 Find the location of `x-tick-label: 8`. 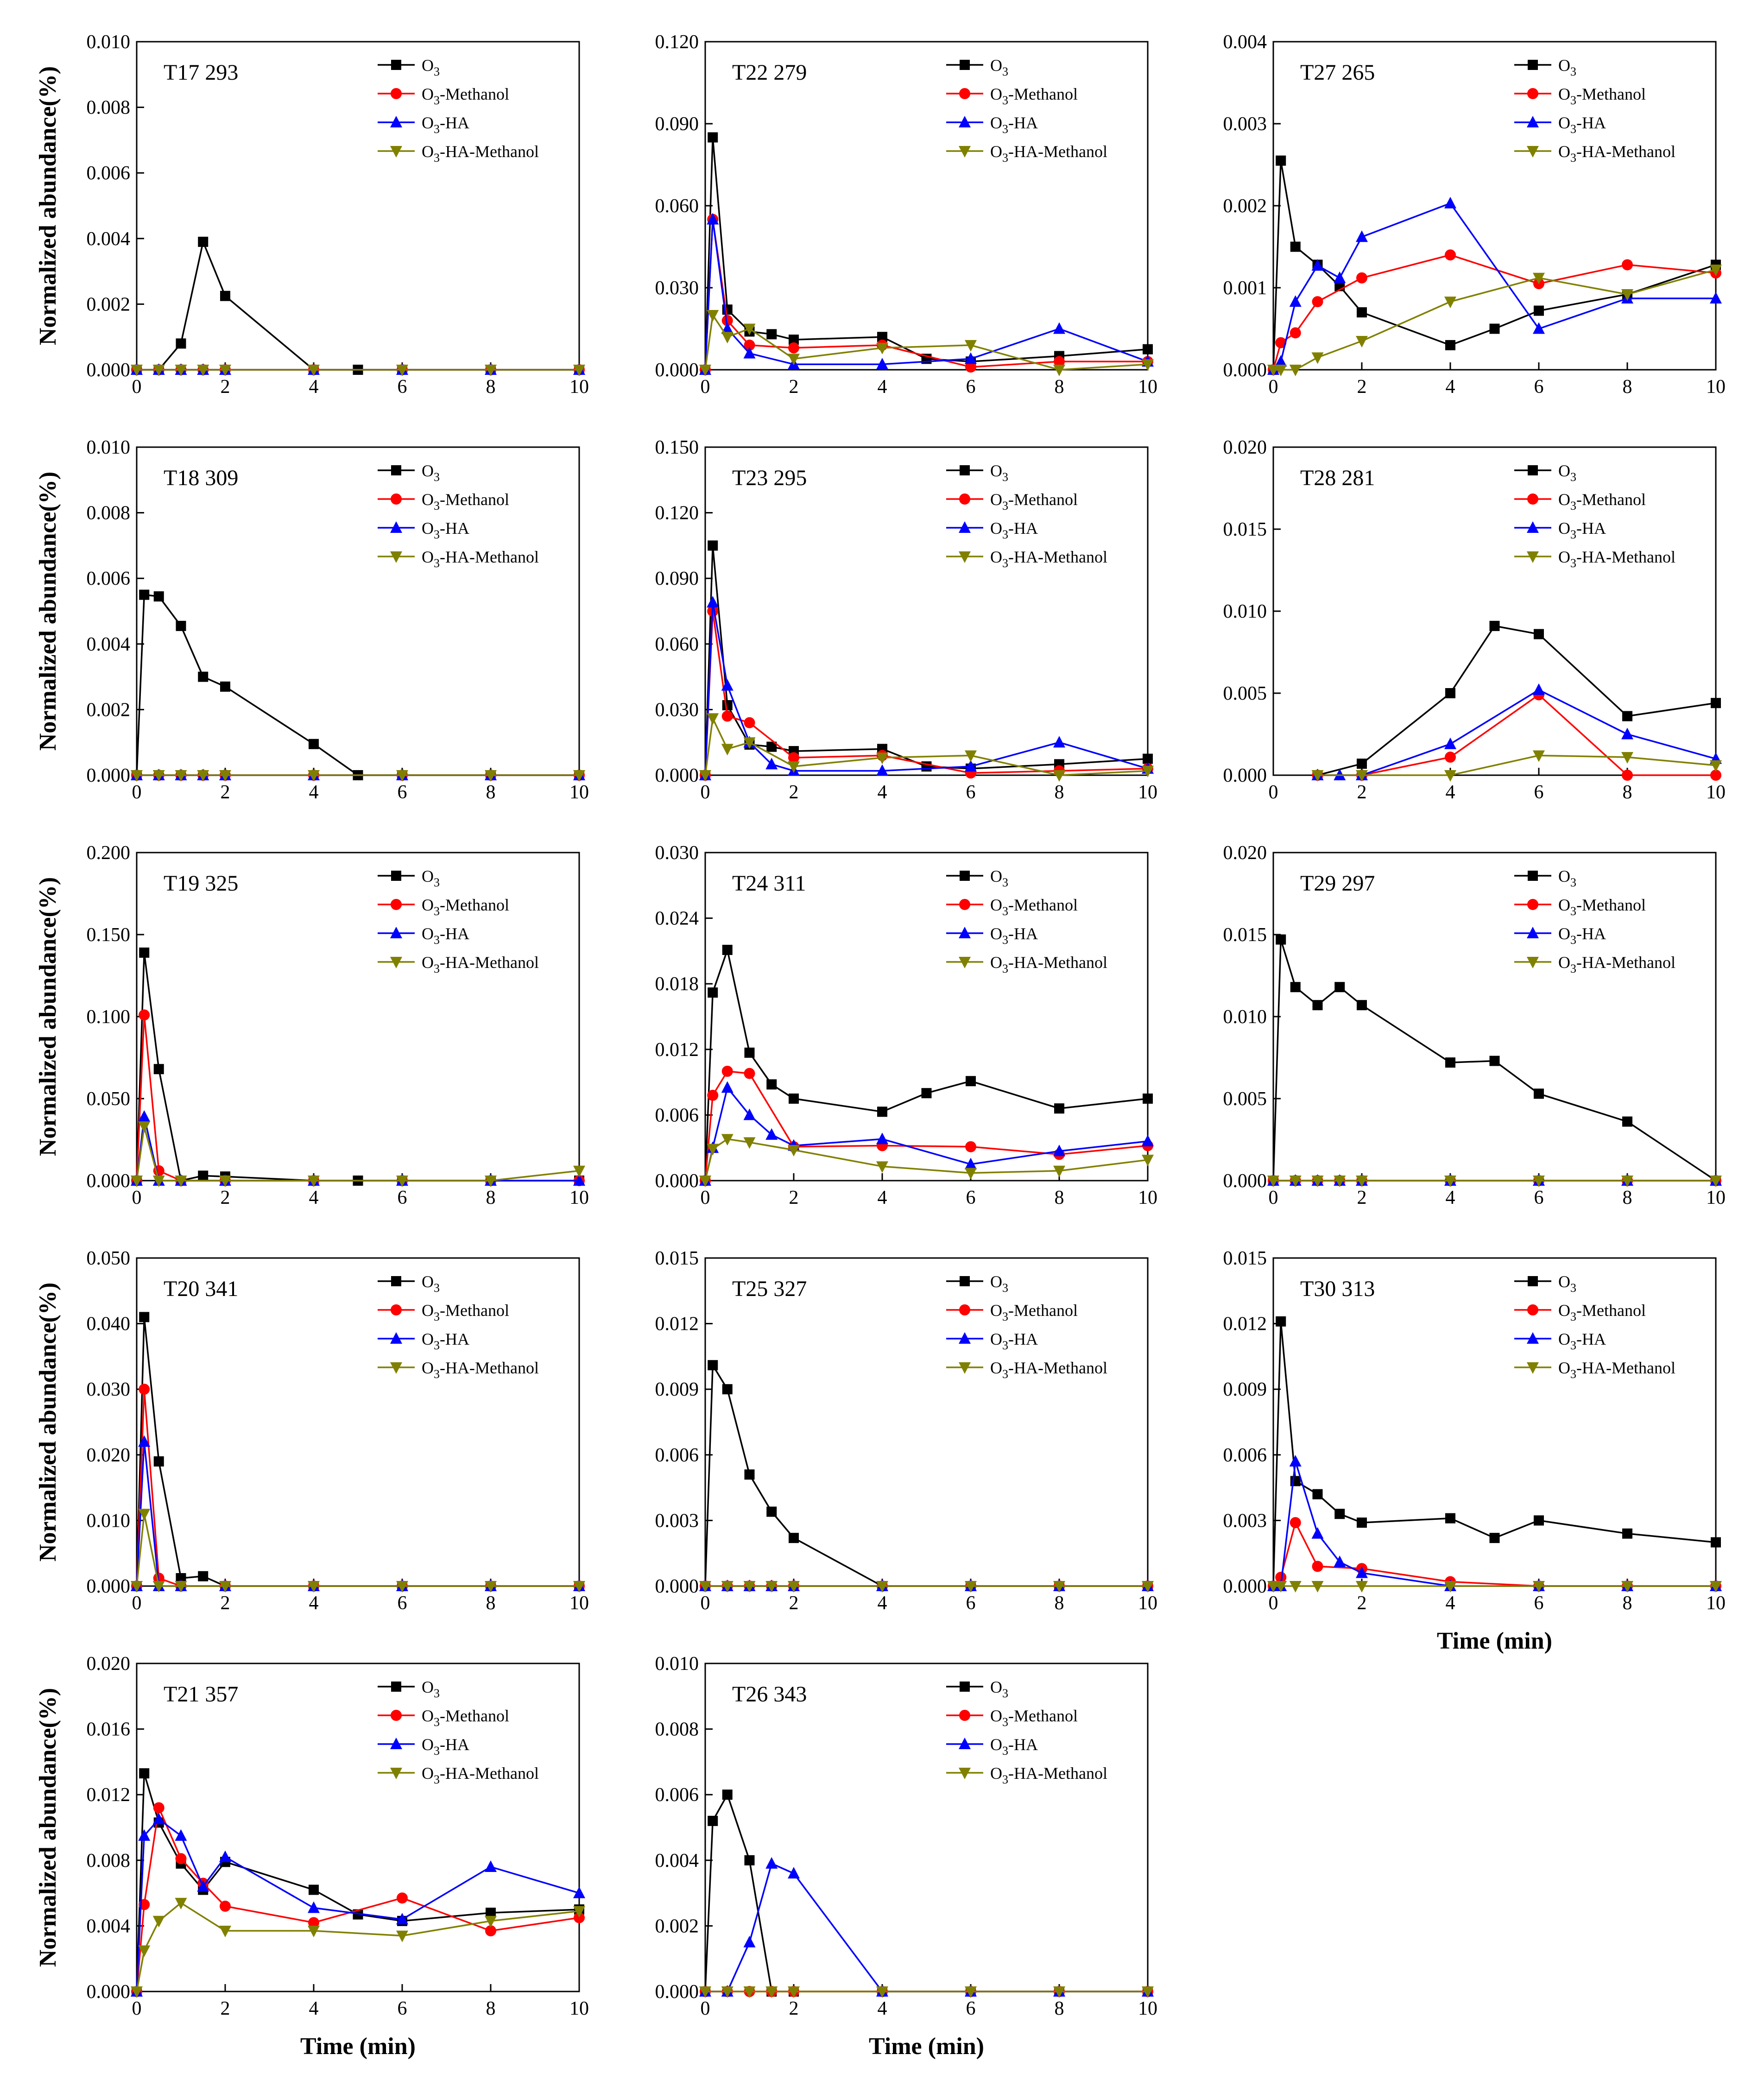

x-tick-label: 8 is located at coordinates (1627, 387).